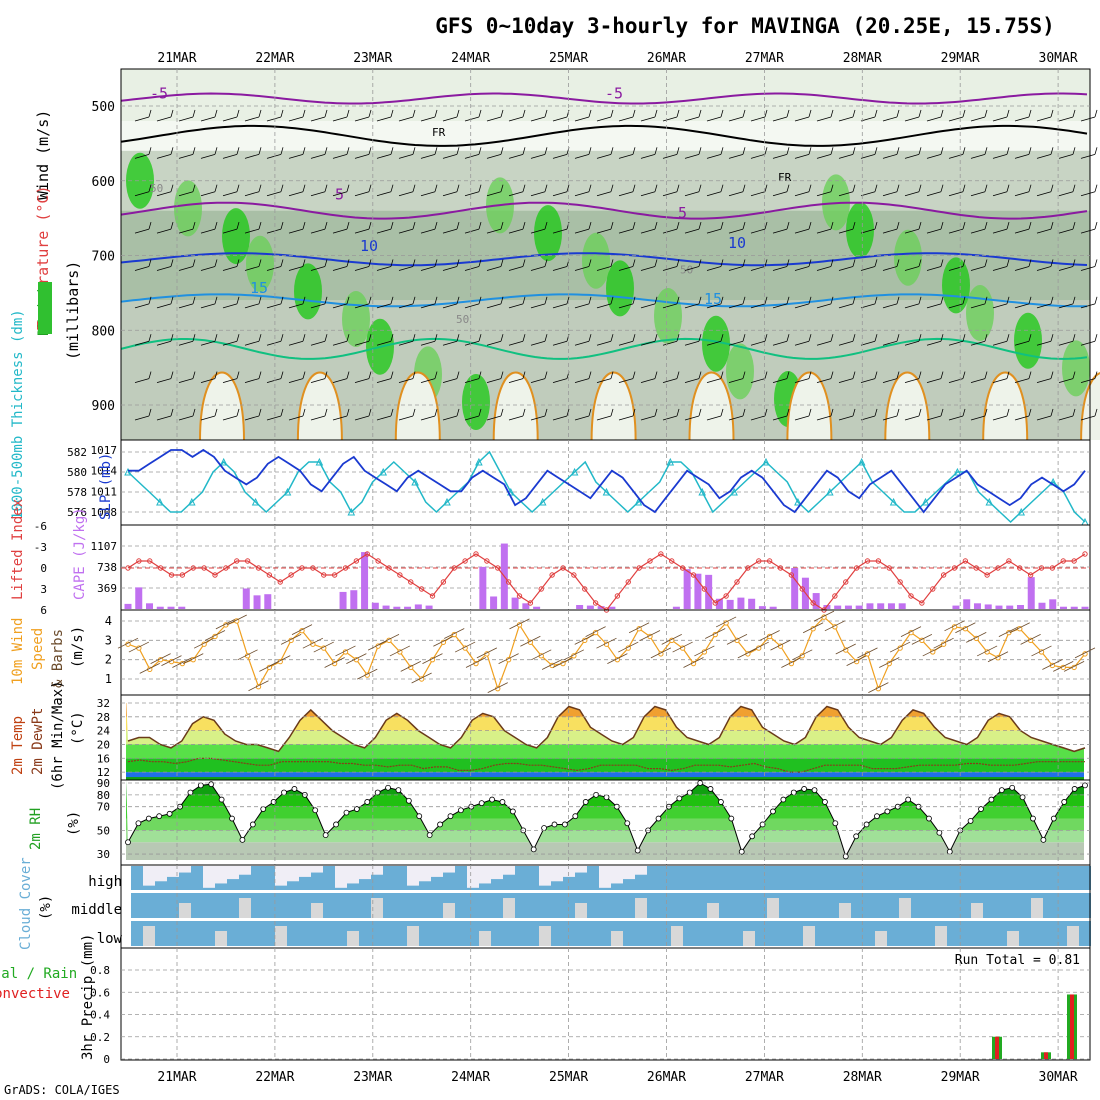 The width and height of the screenshot is (1100, 1100). Describe the element at coordinates (128, 471) in the screenshot. I see `thickness-marker` at that location.